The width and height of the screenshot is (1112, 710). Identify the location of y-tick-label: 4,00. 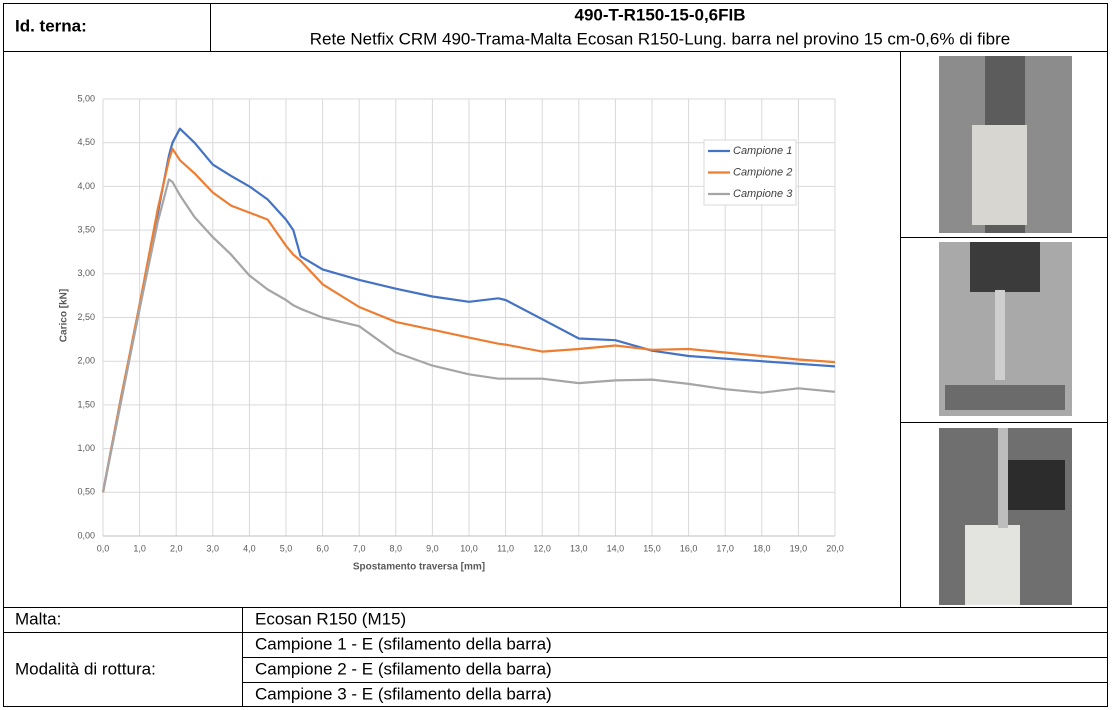
(86, 186).